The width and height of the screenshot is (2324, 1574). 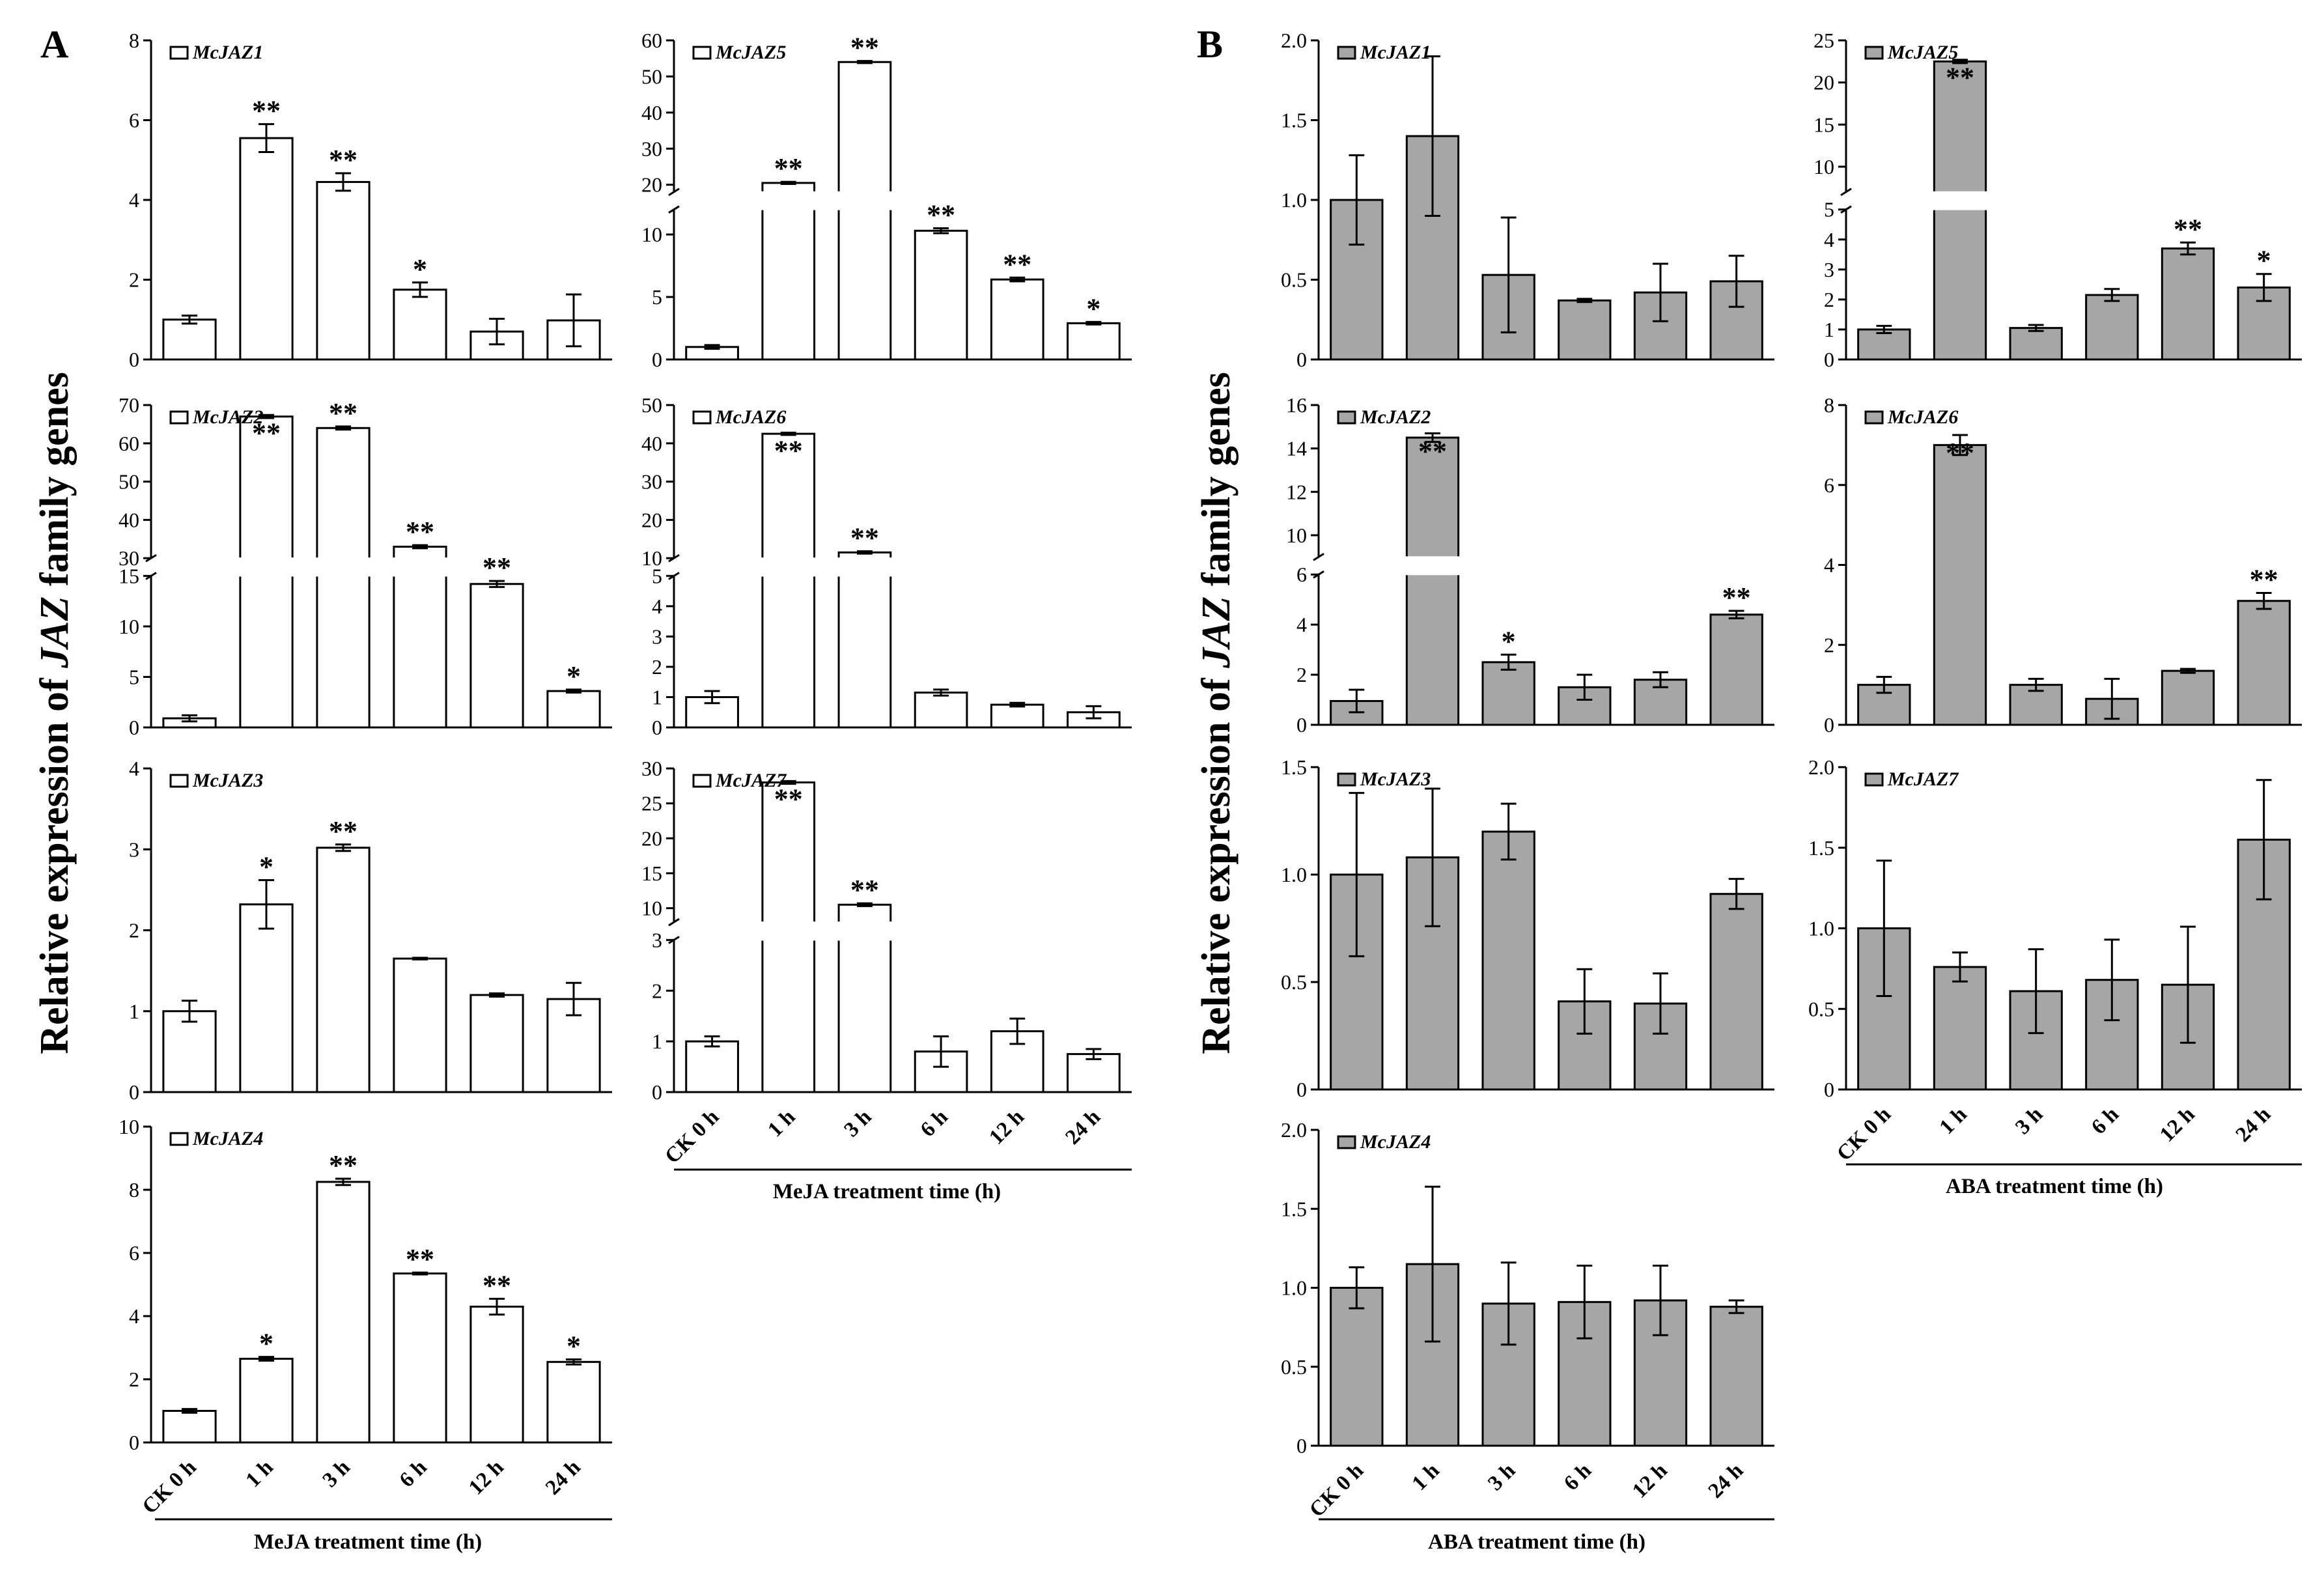 What do you see at coordinates (563, 1477) in the screenshot?
I see `x-tick-label: 24 h` at bounding box center [563, 1477].